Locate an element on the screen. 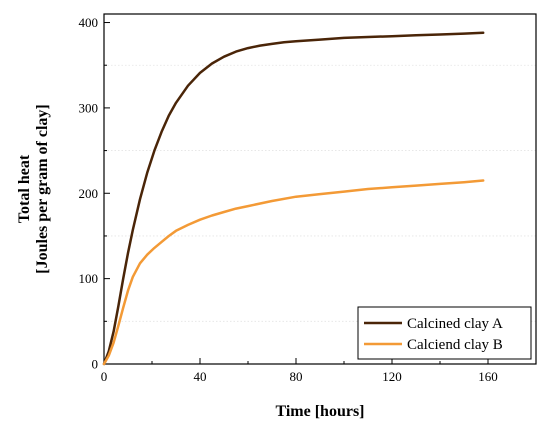 This screenshot has height=427, width=550. legend-box is located at coordinates (444, 333).